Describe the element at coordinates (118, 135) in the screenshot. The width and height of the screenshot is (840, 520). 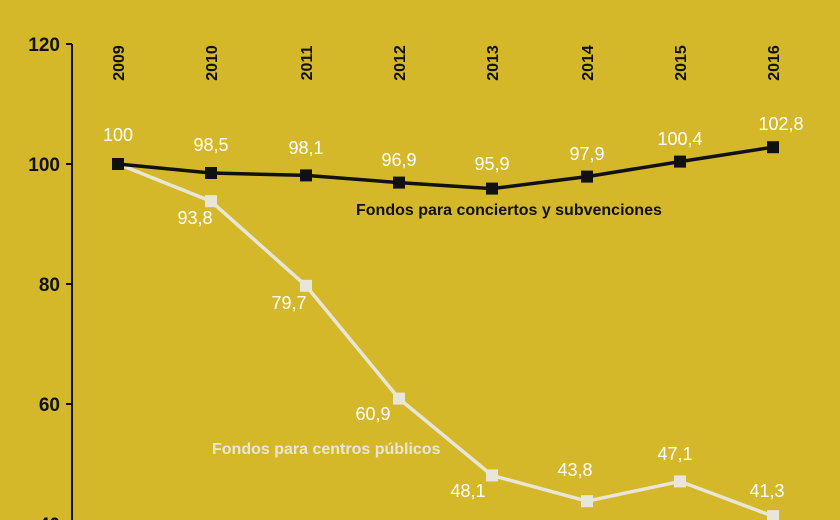
I see `data-label-dark: 100` at that location.